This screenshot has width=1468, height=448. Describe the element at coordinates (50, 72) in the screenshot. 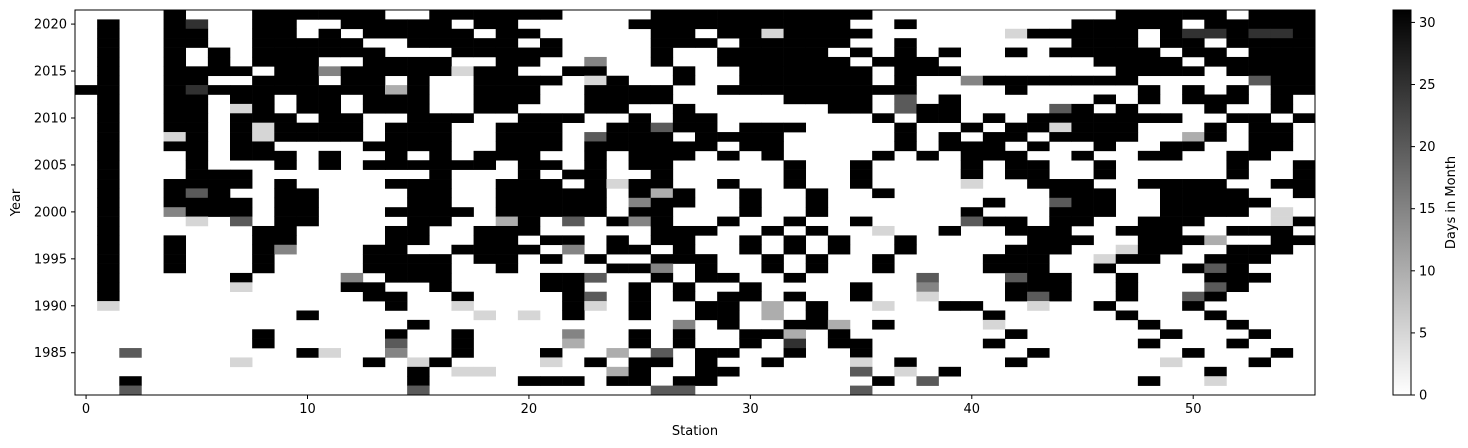

I see `y-tick-label: 2015` at that location.